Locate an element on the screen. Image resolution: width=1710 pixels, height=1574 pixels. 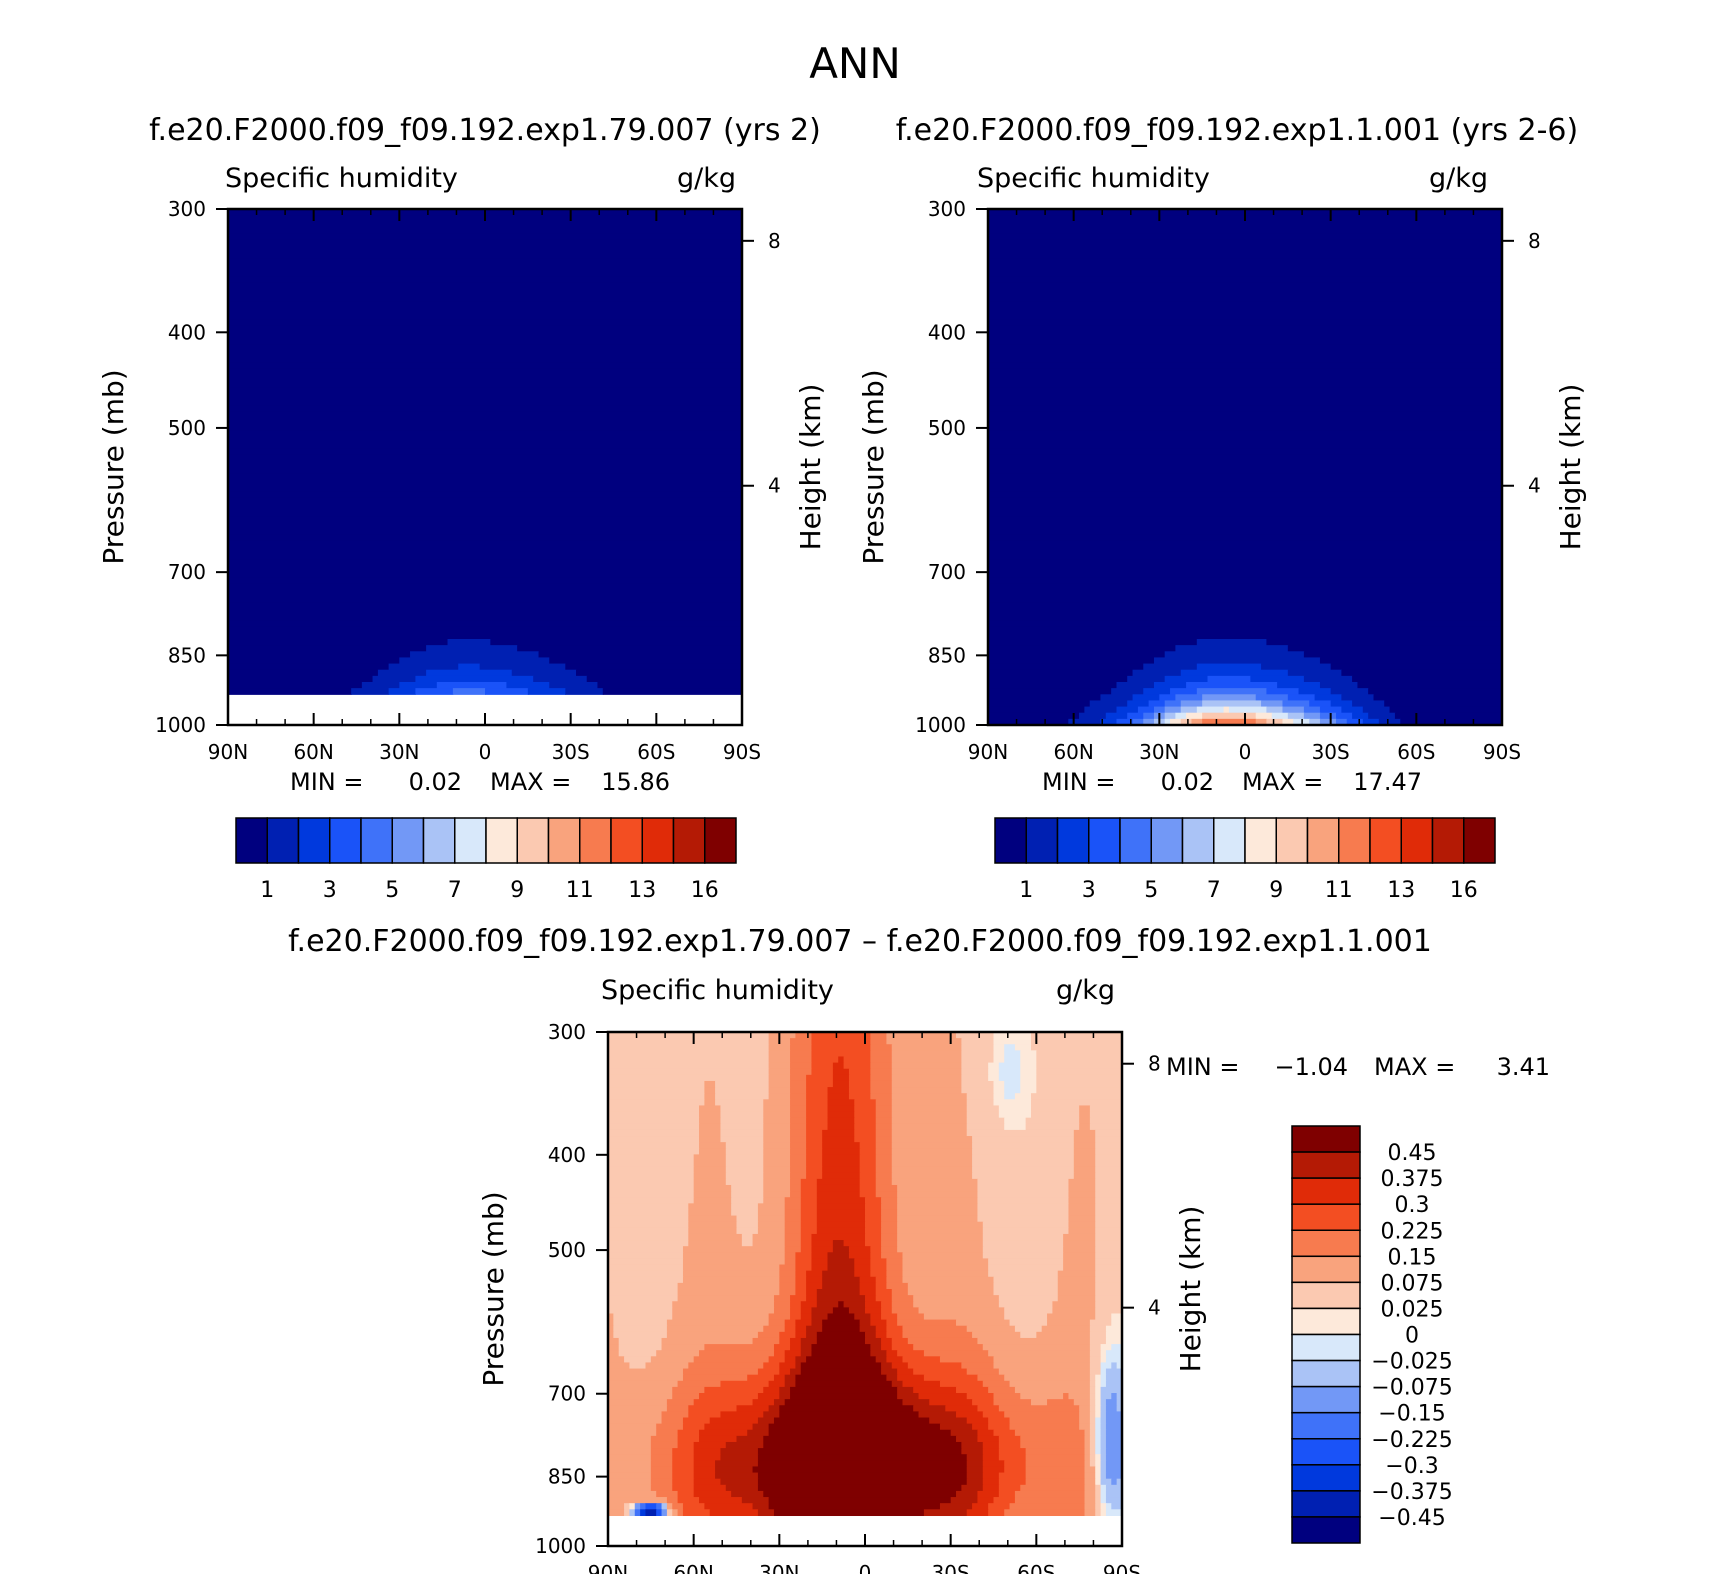
colorbar-label: 0.075 is located at coordinates (1412, 1283).